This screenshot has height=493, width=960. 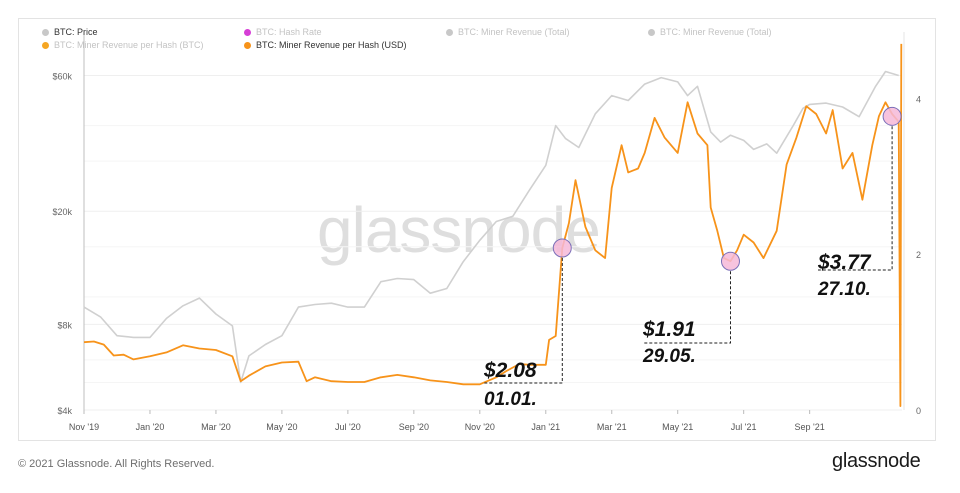 I want to click on annotation-value-1: $2.08, so click(x=510, y=370).